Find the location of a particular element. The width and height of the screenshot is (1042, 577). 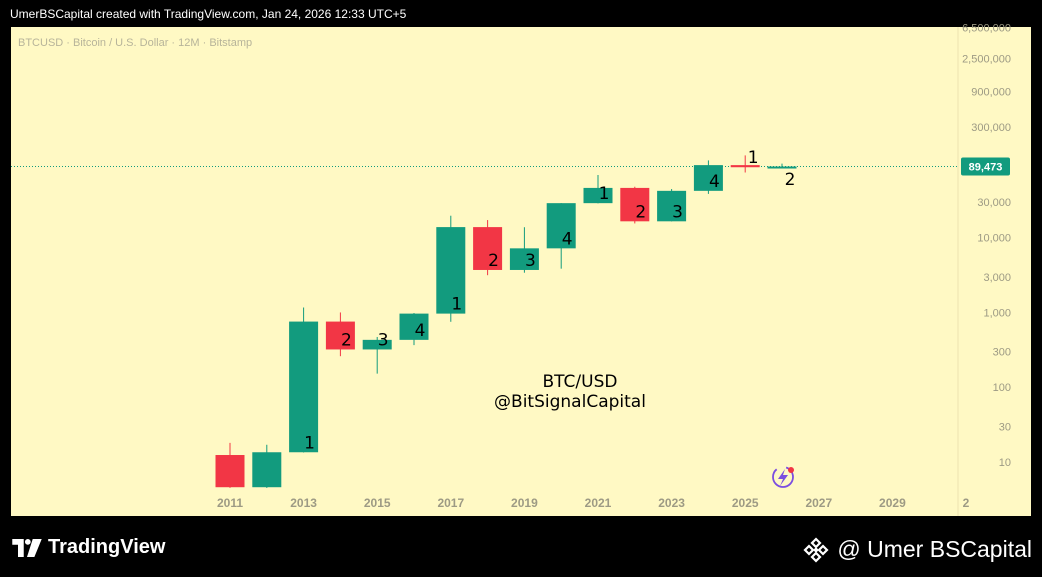

x-tick-label: 2017 is located at coordinates (450, 503).